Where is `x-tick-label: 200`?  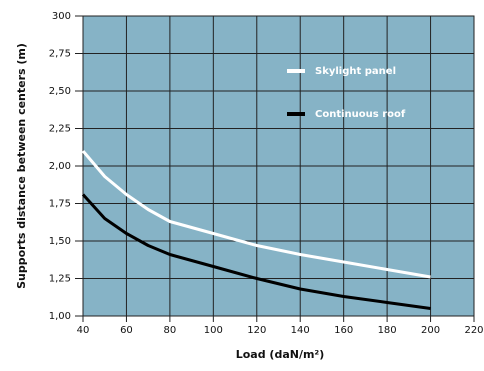 x-tick-label: 200 is located at coordinates (430, 330).